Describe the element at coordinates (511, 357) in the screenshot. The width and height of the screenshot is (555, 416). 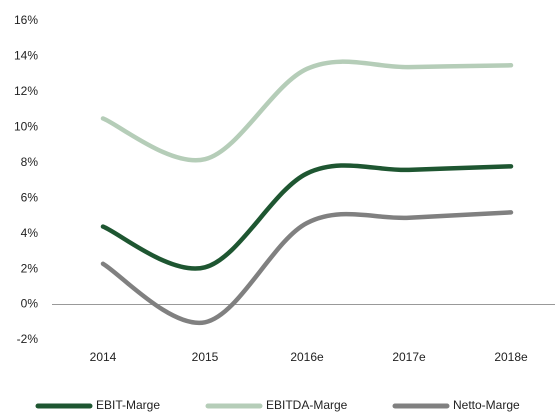
I see `x-tick-label: 2018e` at that location.